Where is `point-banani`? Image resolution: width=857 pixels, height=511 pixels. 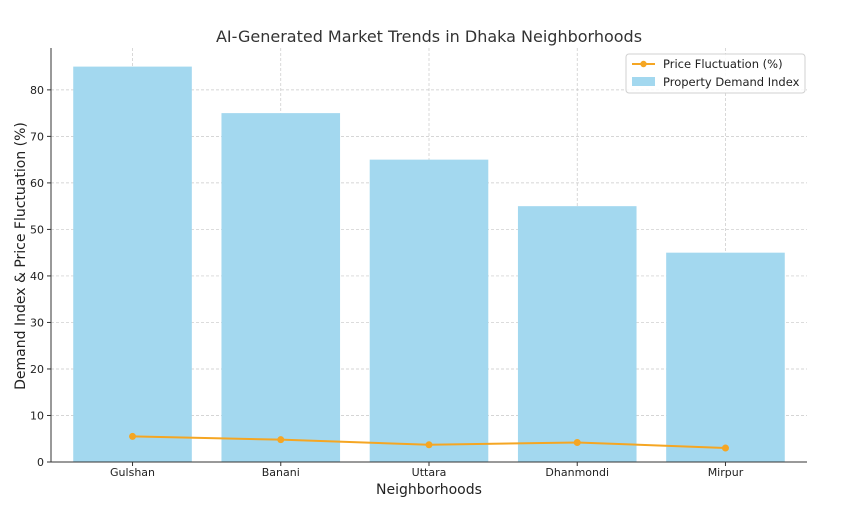 point-banani is located at coordinates (281, 440).